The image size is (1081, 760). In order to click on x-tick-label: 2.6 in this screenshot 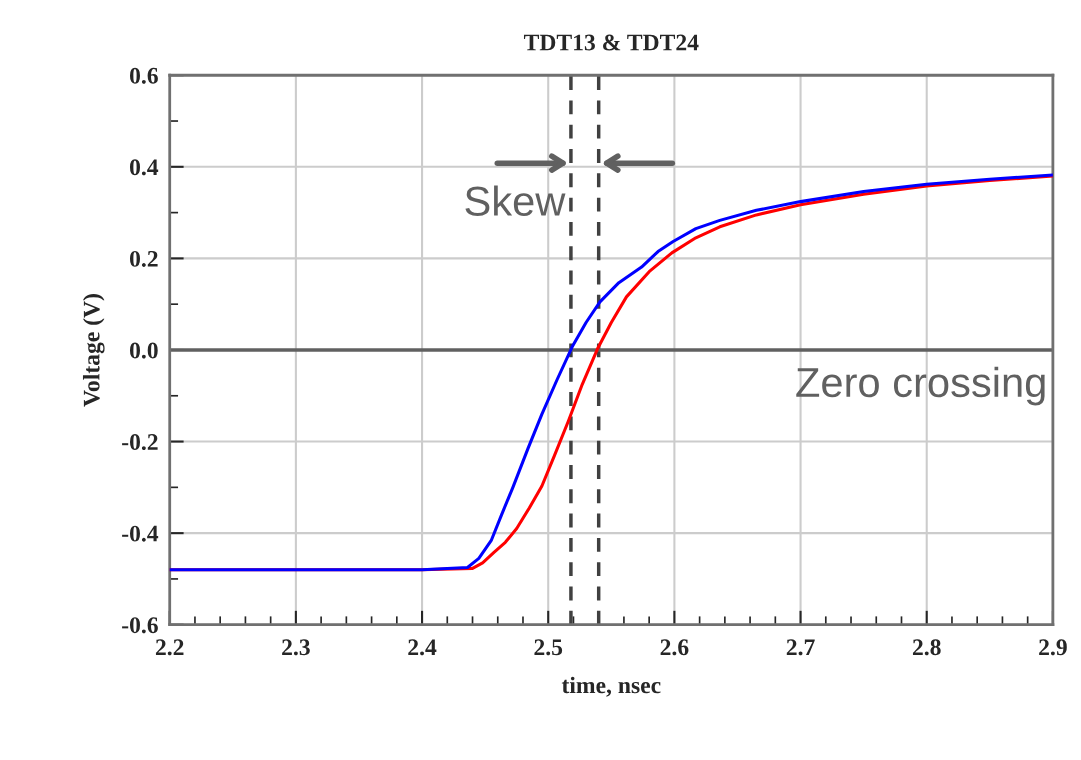, I will do `click(674, 647)`.